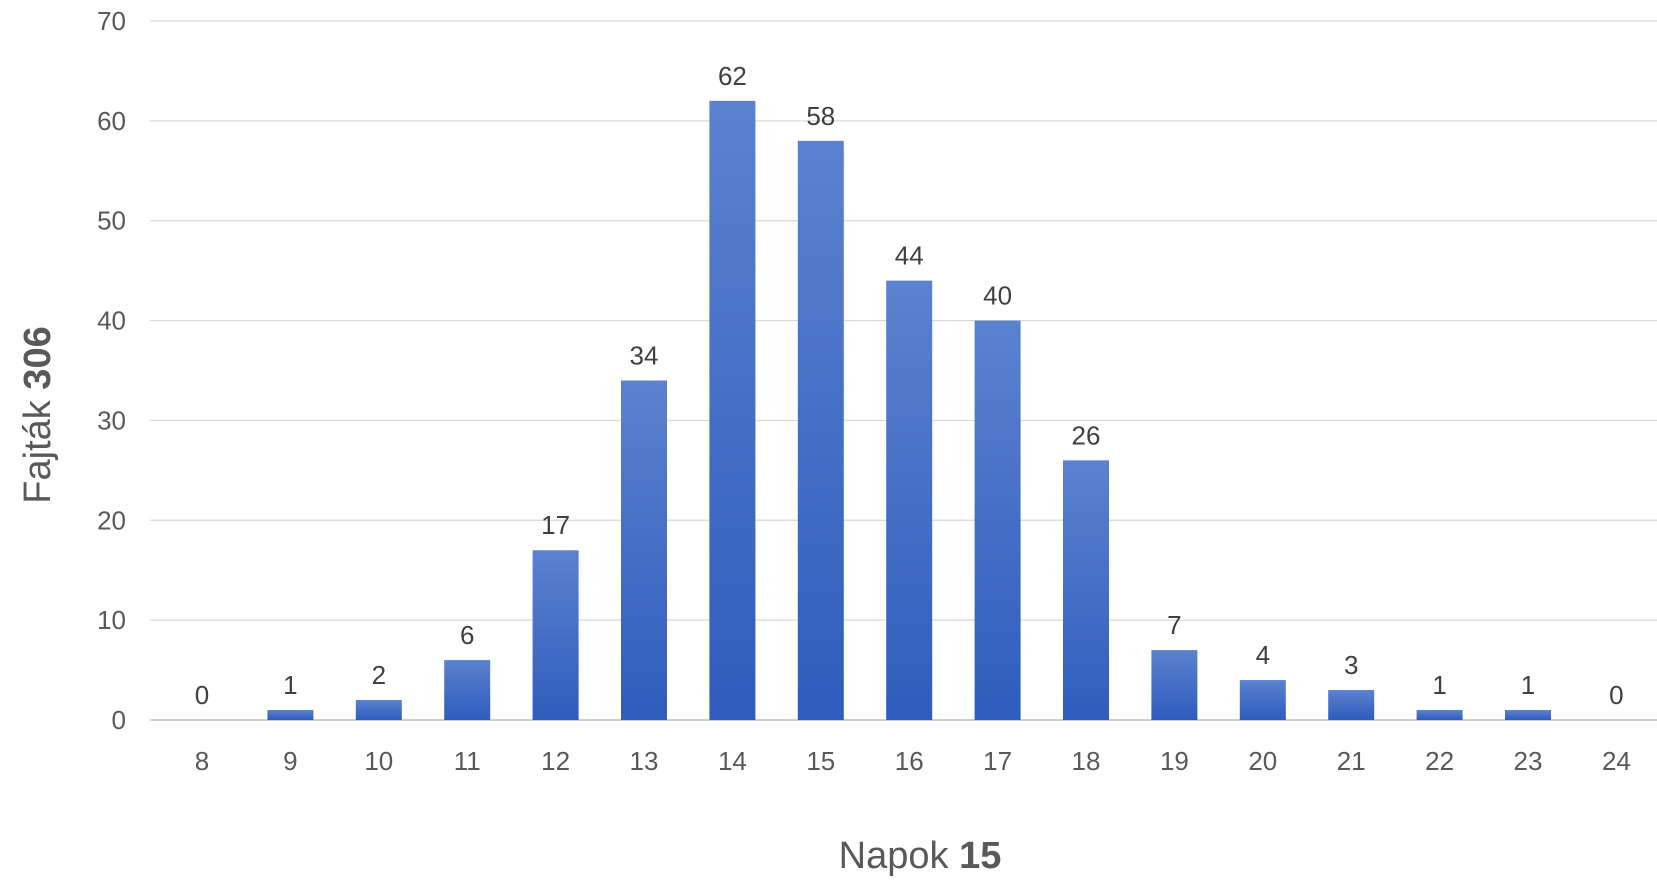 Image resolution: width=1657 pixels, height=894 pixels. I want to click on x-tick-label: 20, so click(1262, 761).